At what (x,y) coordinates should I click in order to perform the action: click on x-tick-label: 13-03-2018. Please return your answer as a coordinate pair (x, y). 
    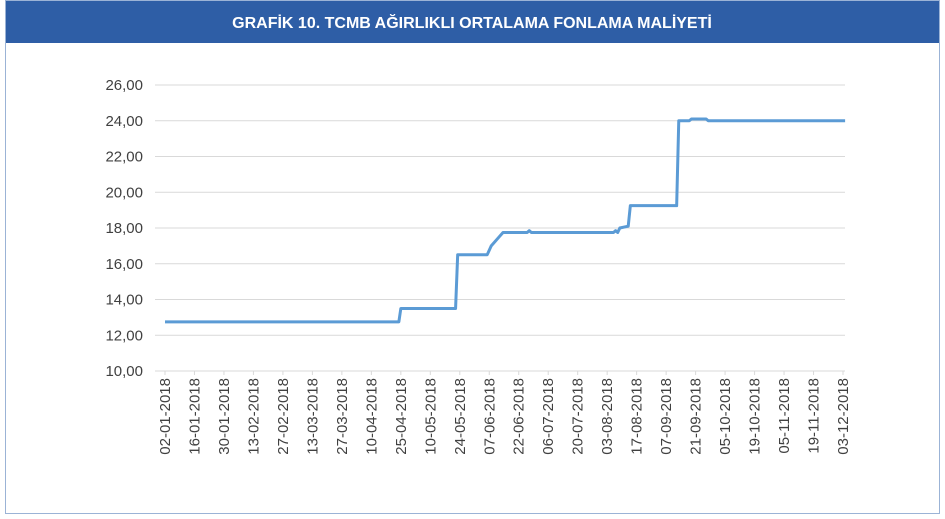
    Looking at the image, I should click on (312, 416).